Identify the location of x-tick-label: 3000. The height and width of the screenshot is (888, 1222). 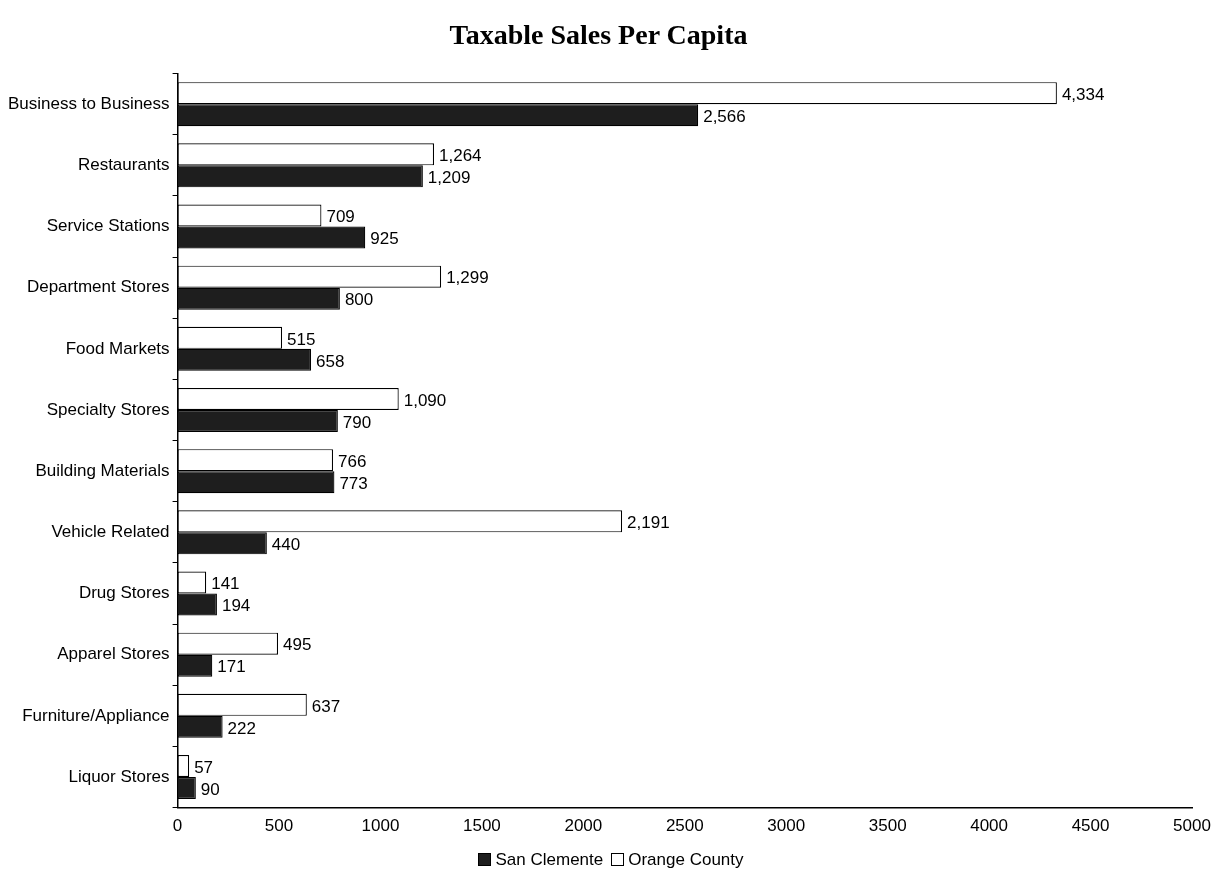
(786, 826).